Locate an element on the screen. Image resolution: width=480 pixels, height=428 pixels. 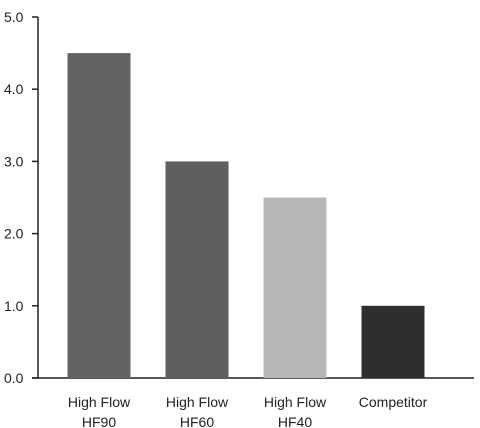
y-axis: 0.0 1.0 2.0 3.0 4.0 5.0 is located at coordinates (21, 197).